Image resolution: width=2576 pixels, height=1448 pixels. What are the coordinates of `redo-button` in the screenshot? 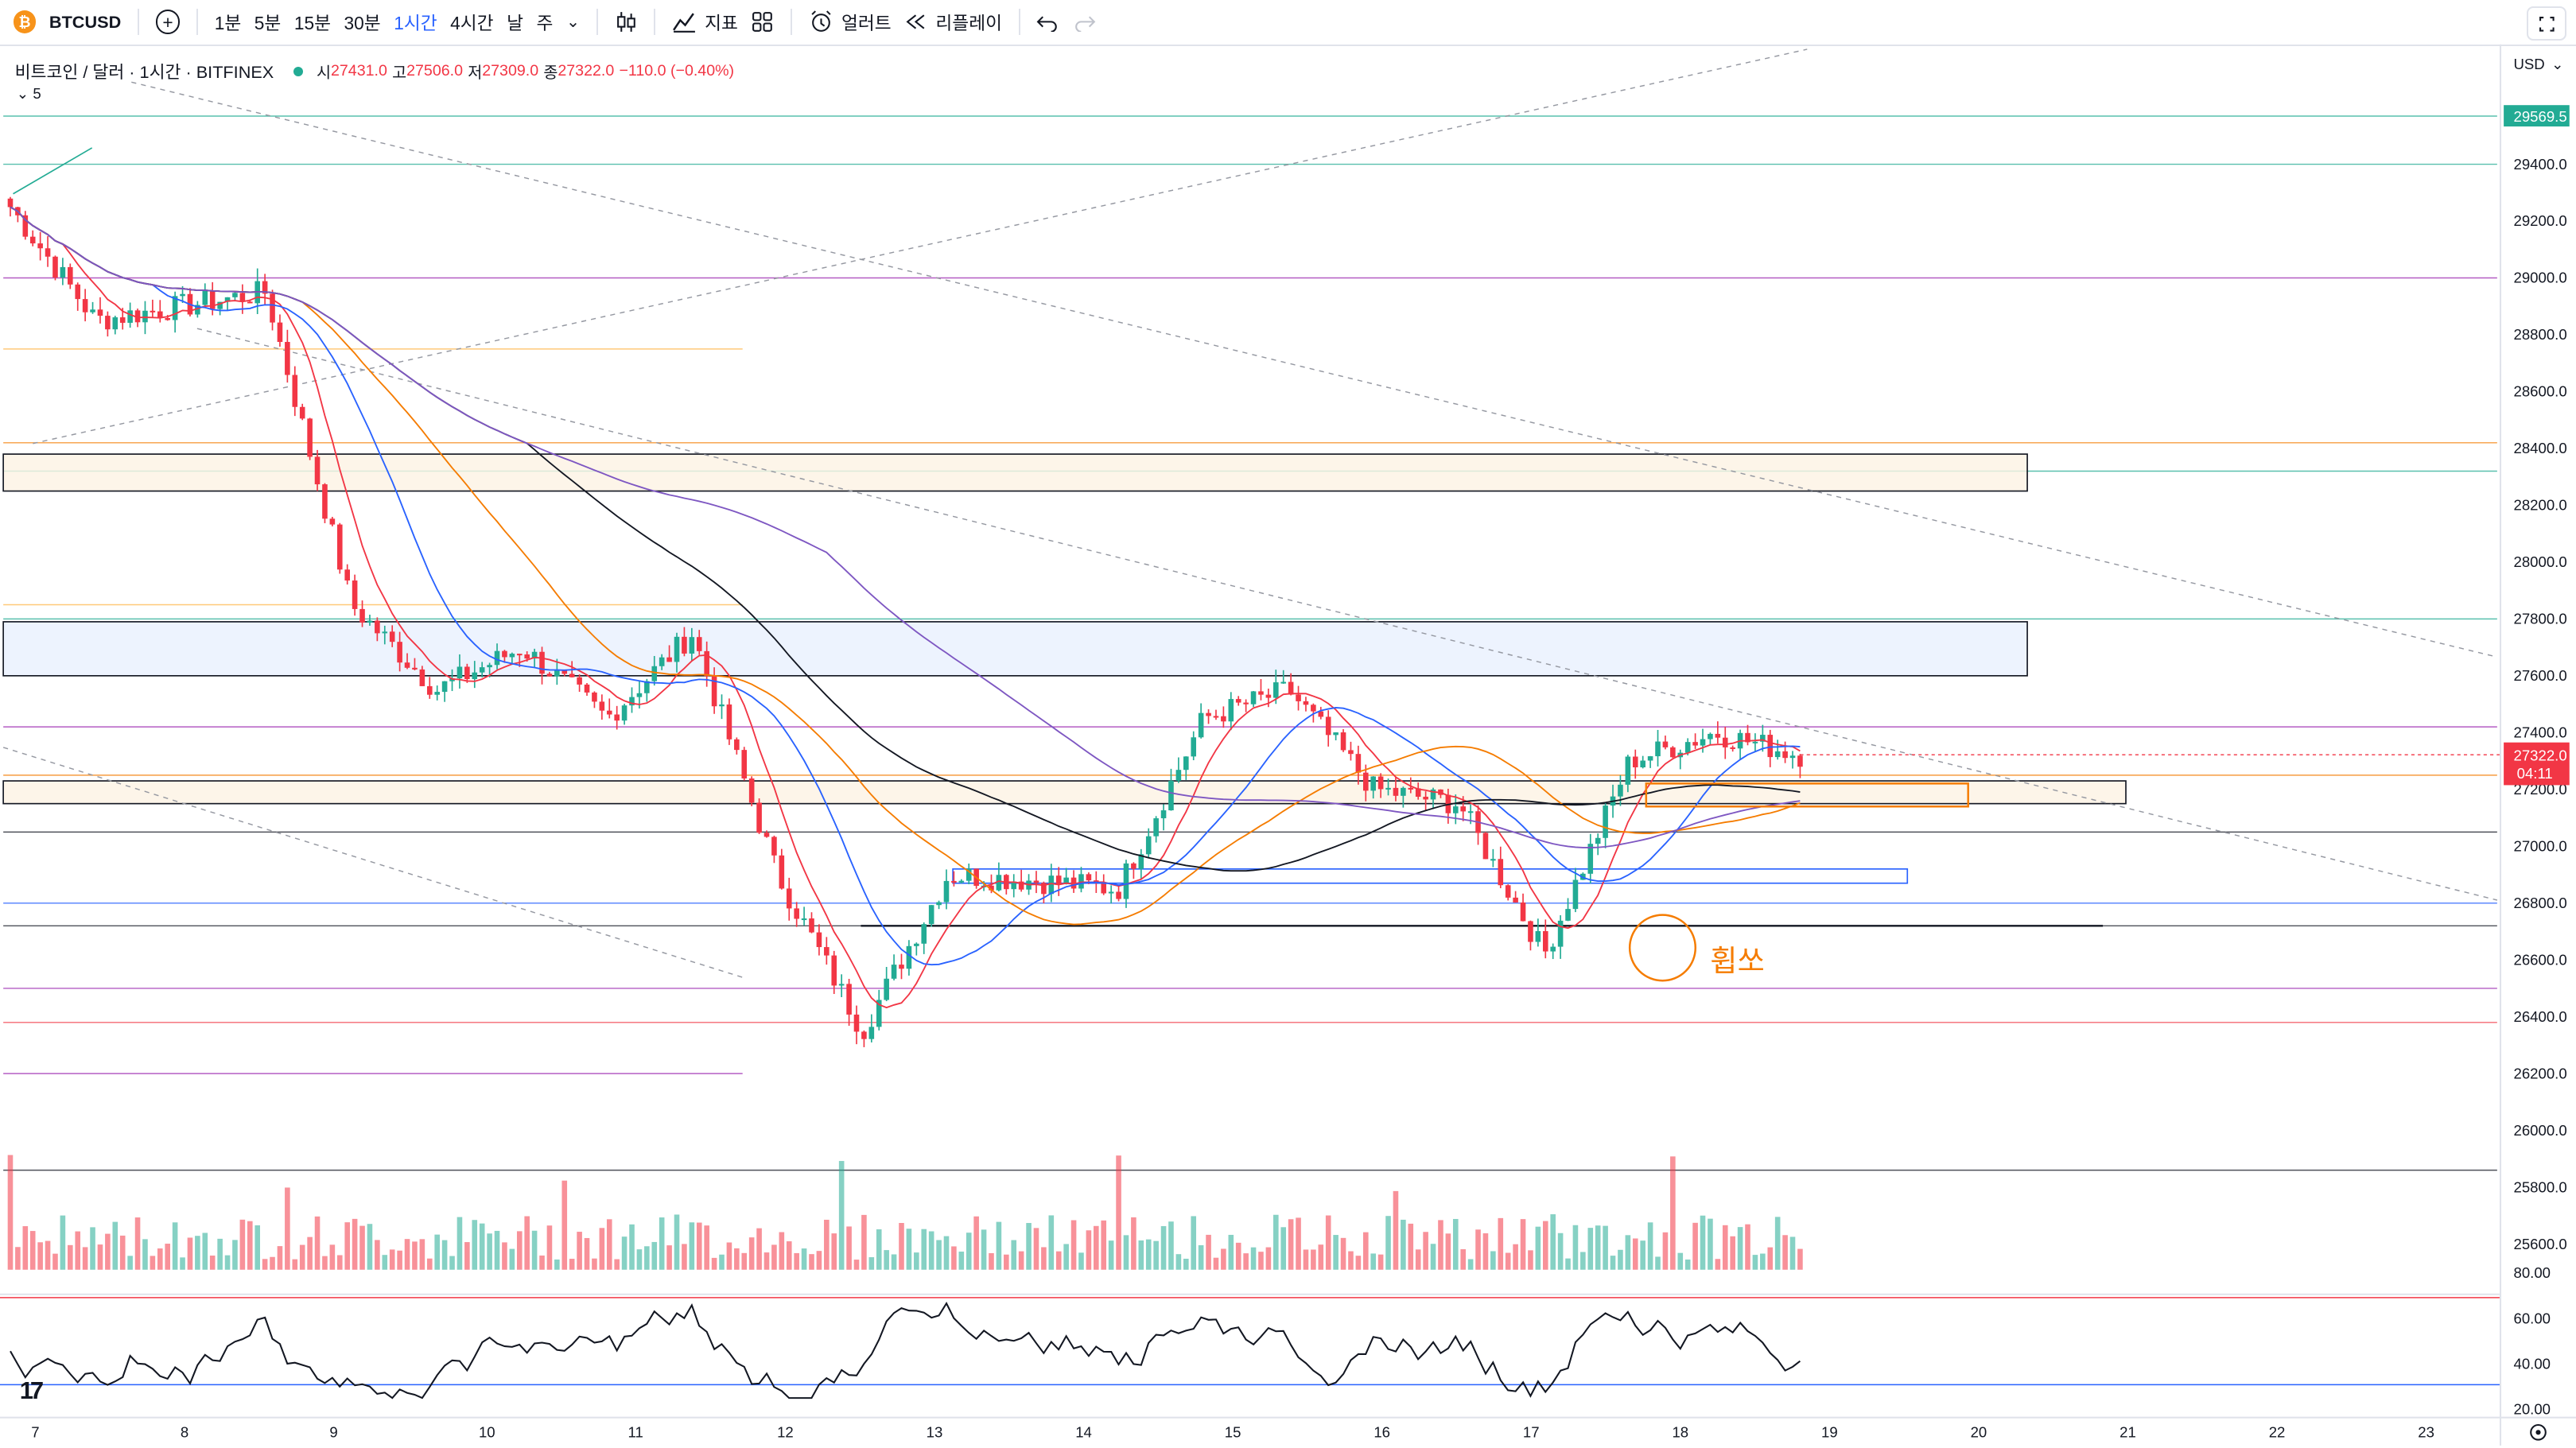 It's located at (1084, 22).